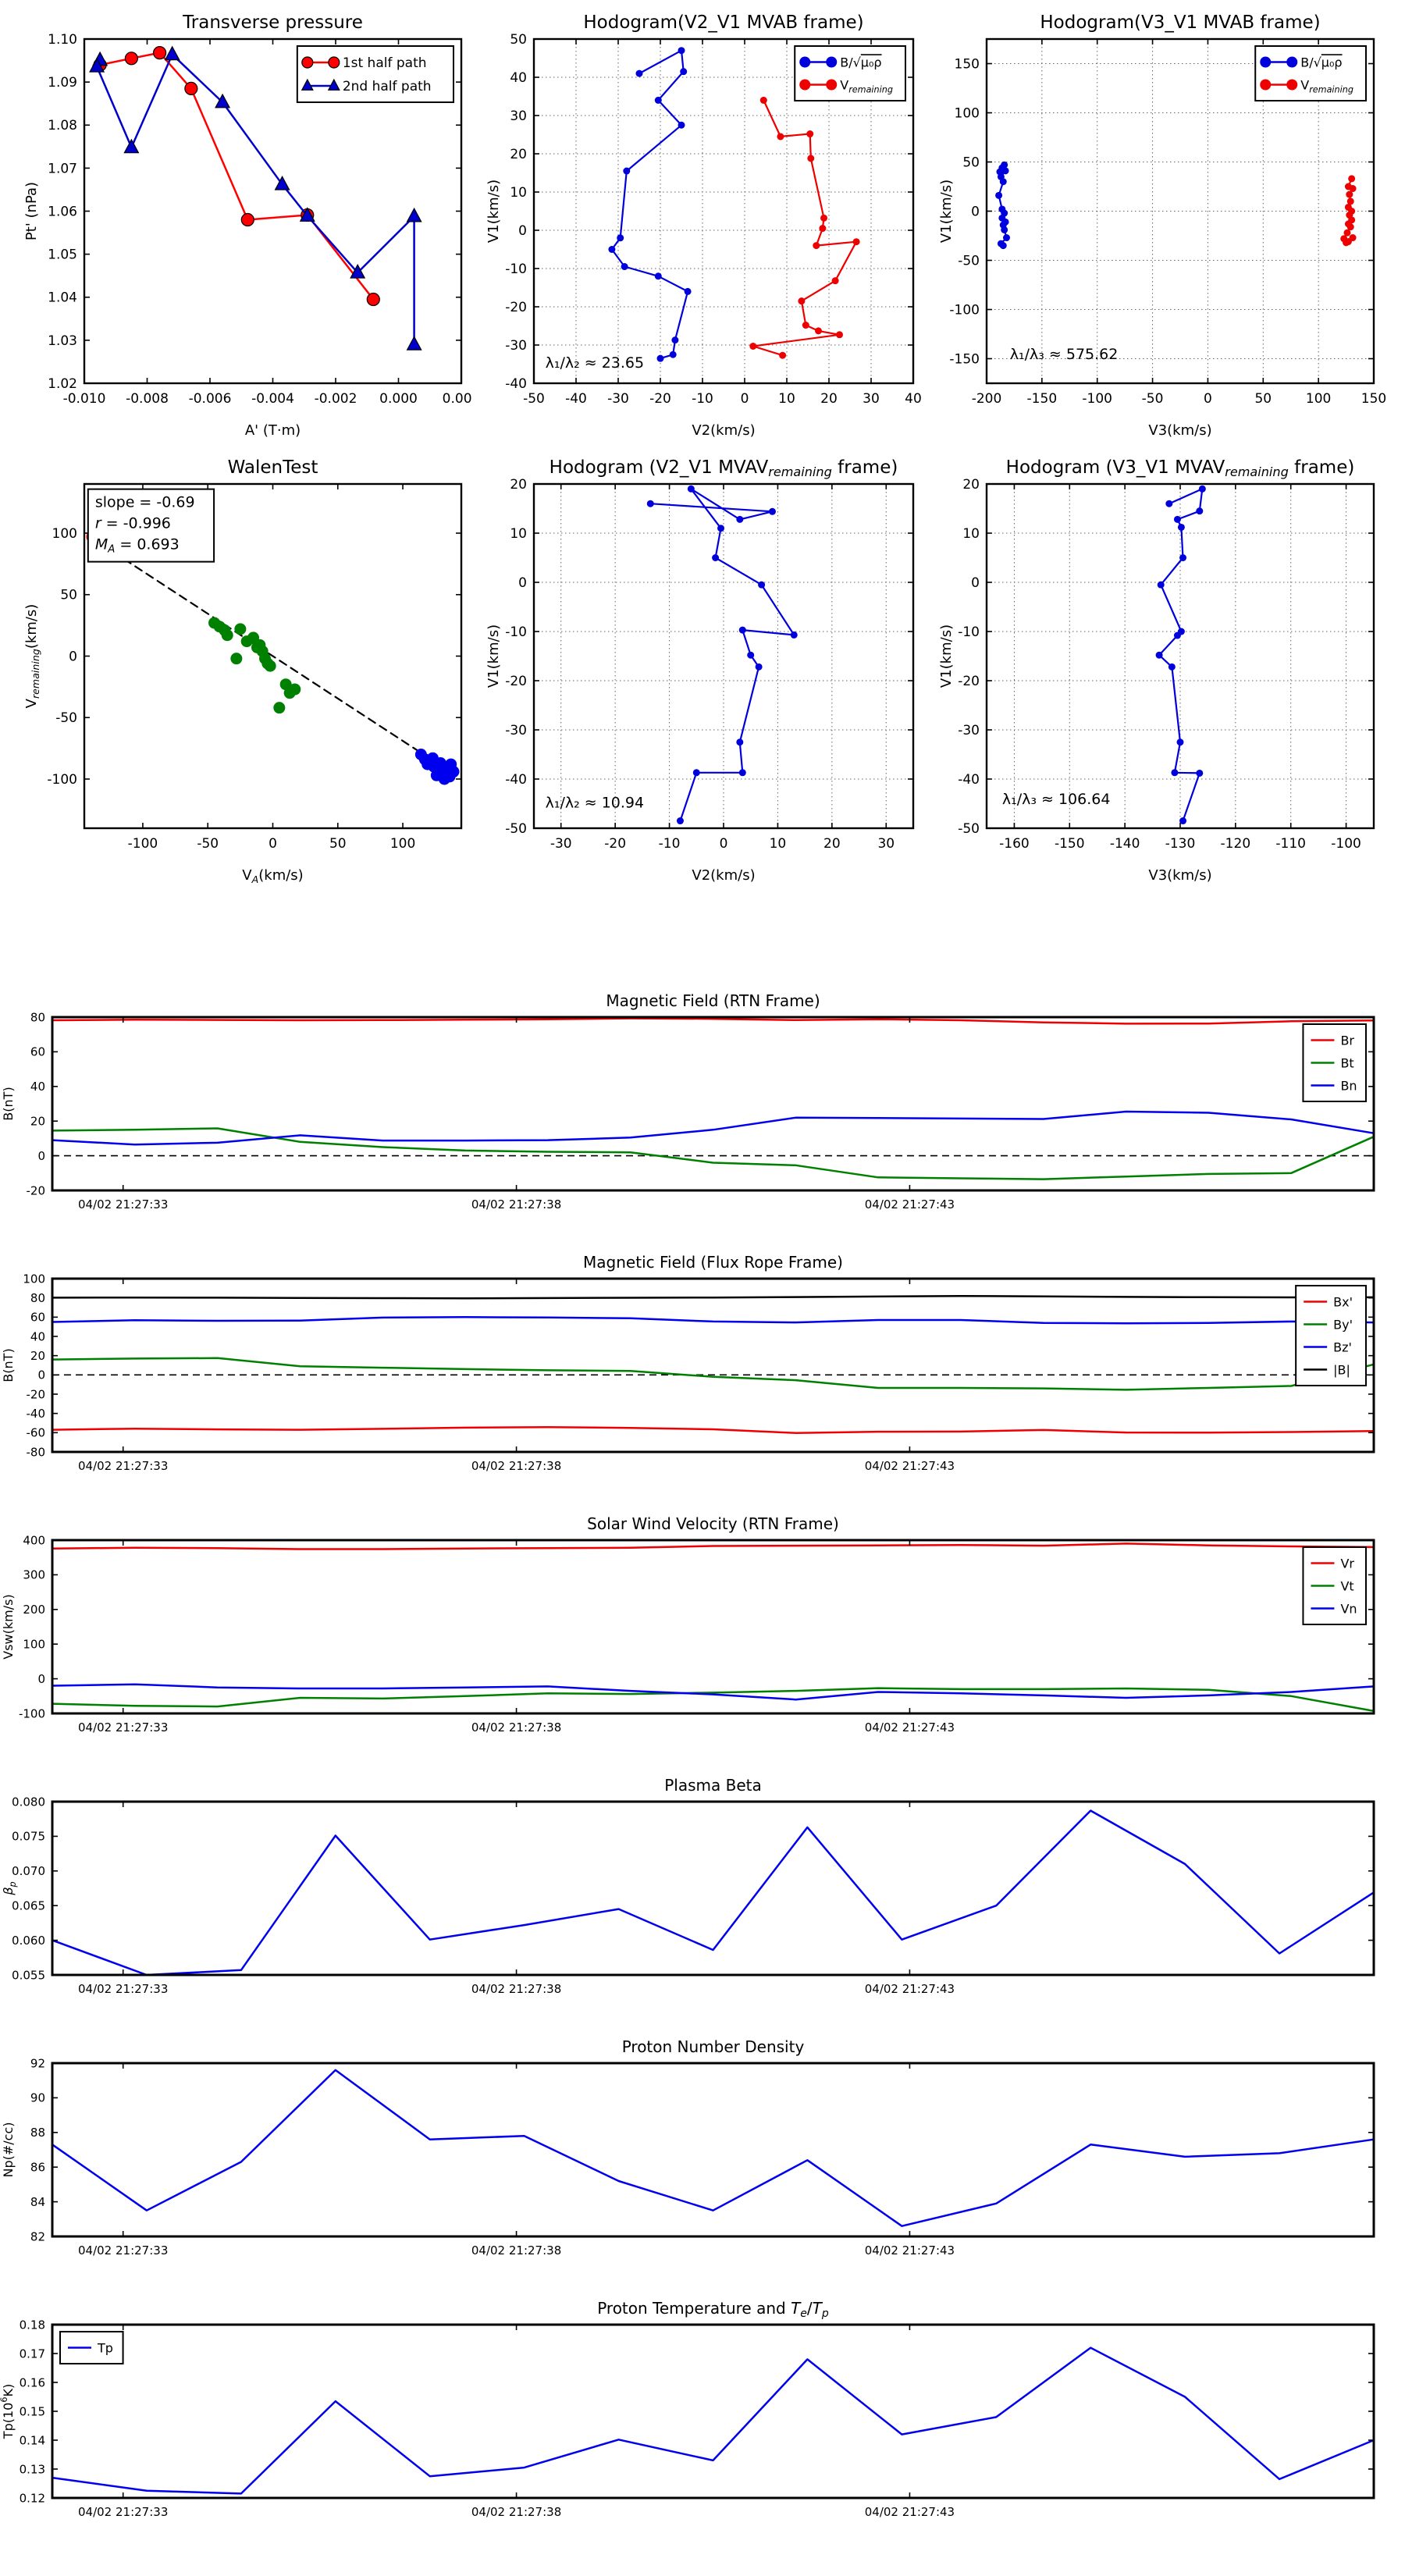  What do you see at coordinates (63, 255) in the screenshot?
I see `svg-text: 1.05` at bounding box center [63, 255].